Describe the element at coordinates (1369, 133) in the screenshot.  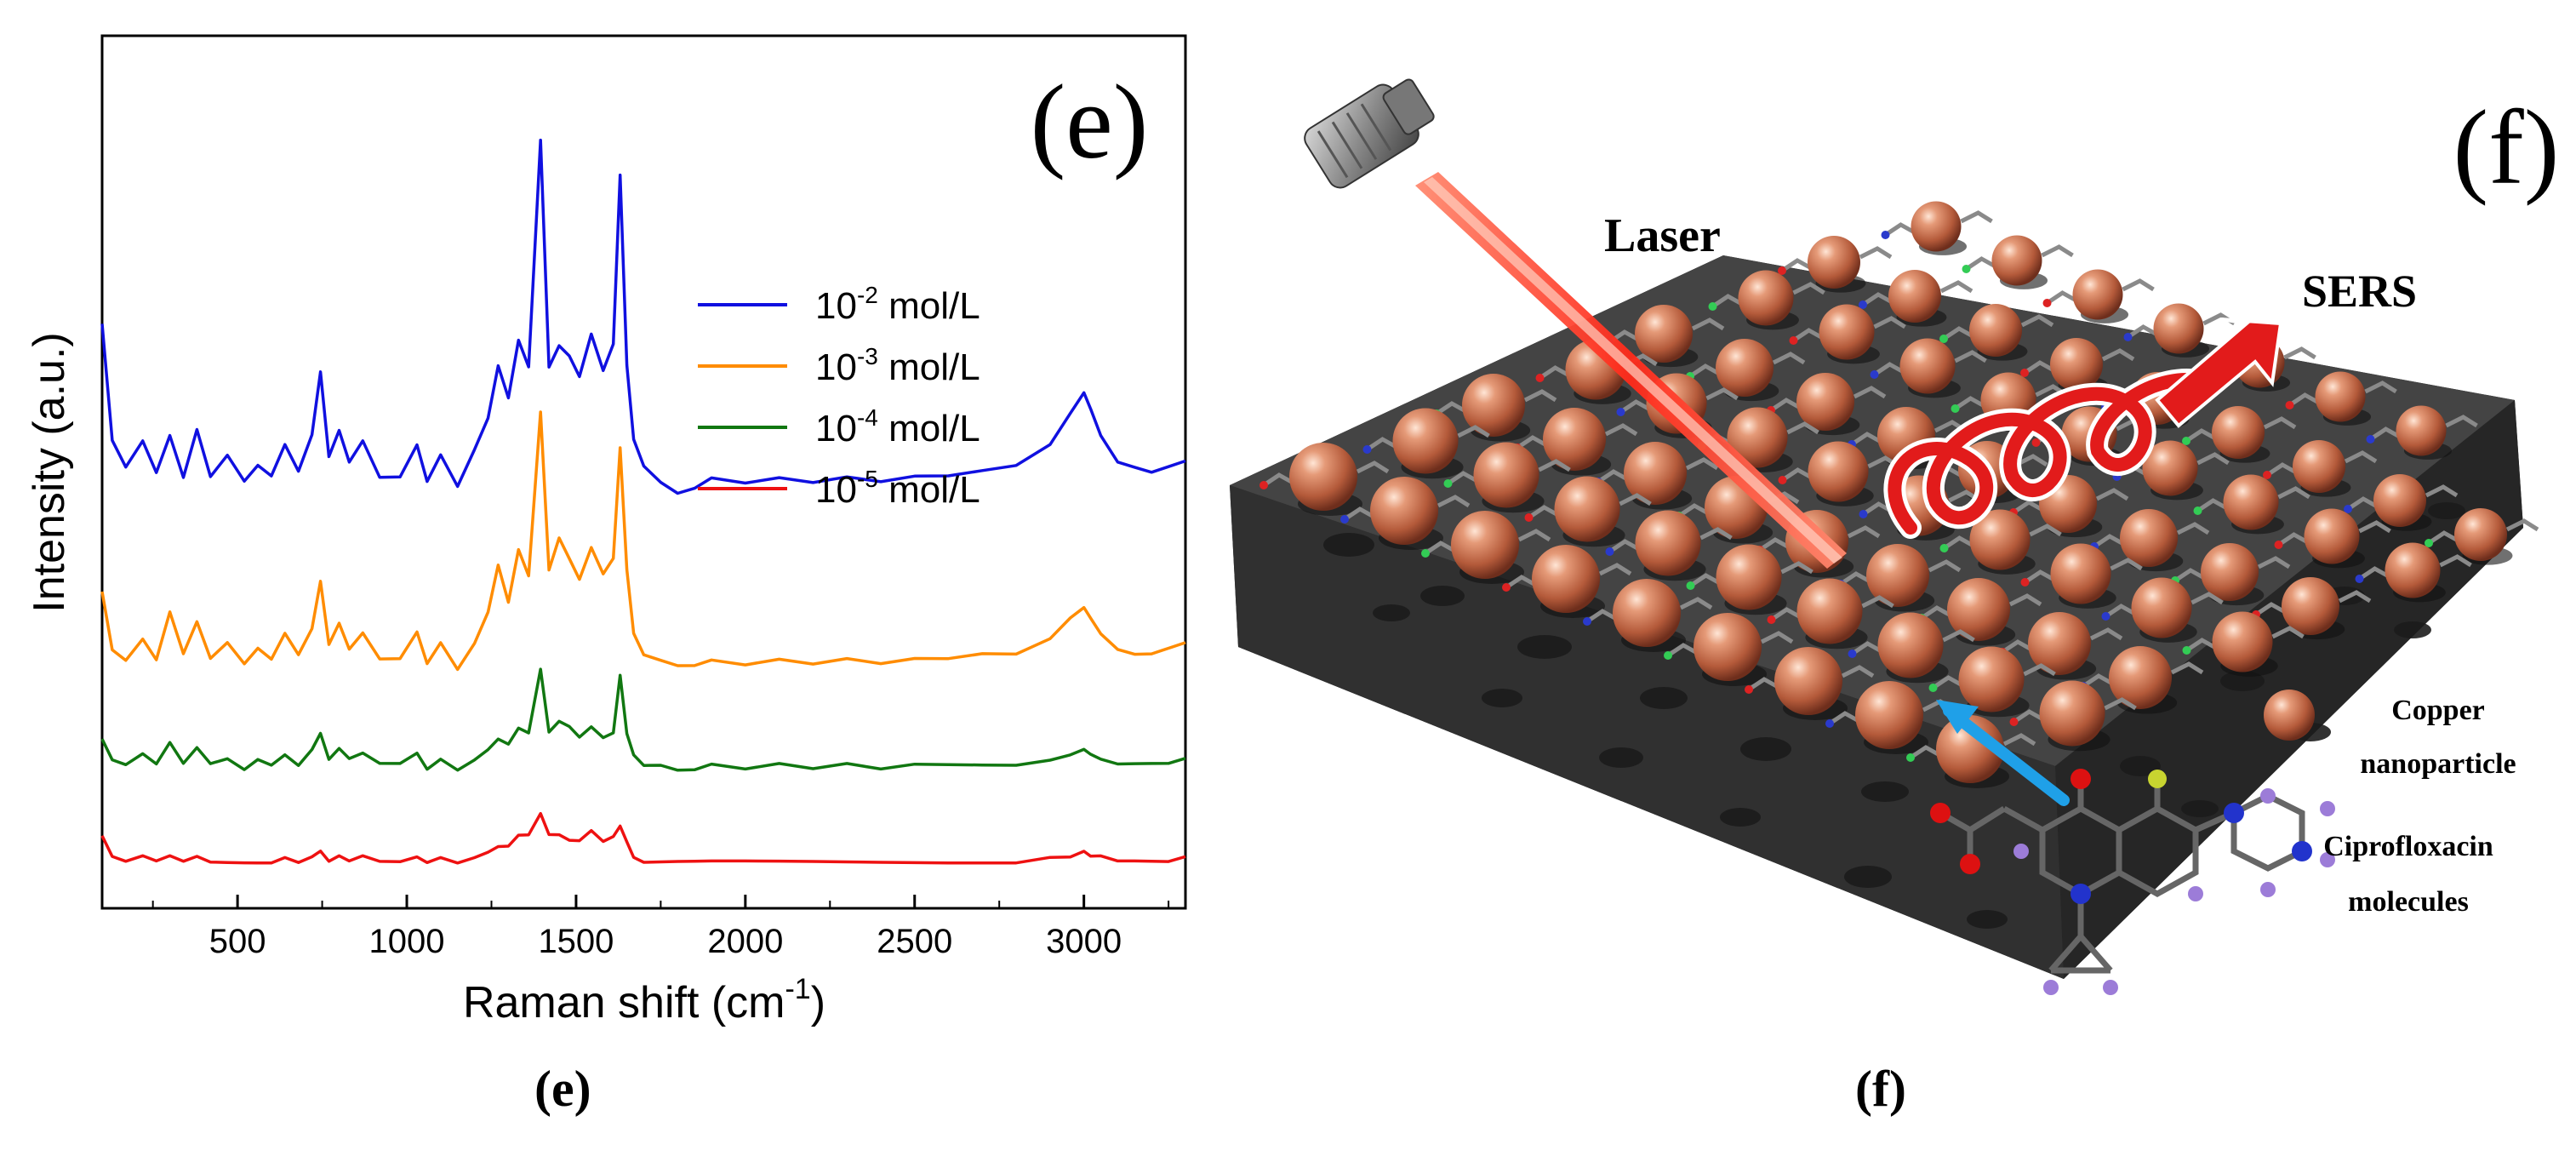
I see `laser-head-icon` at that location.